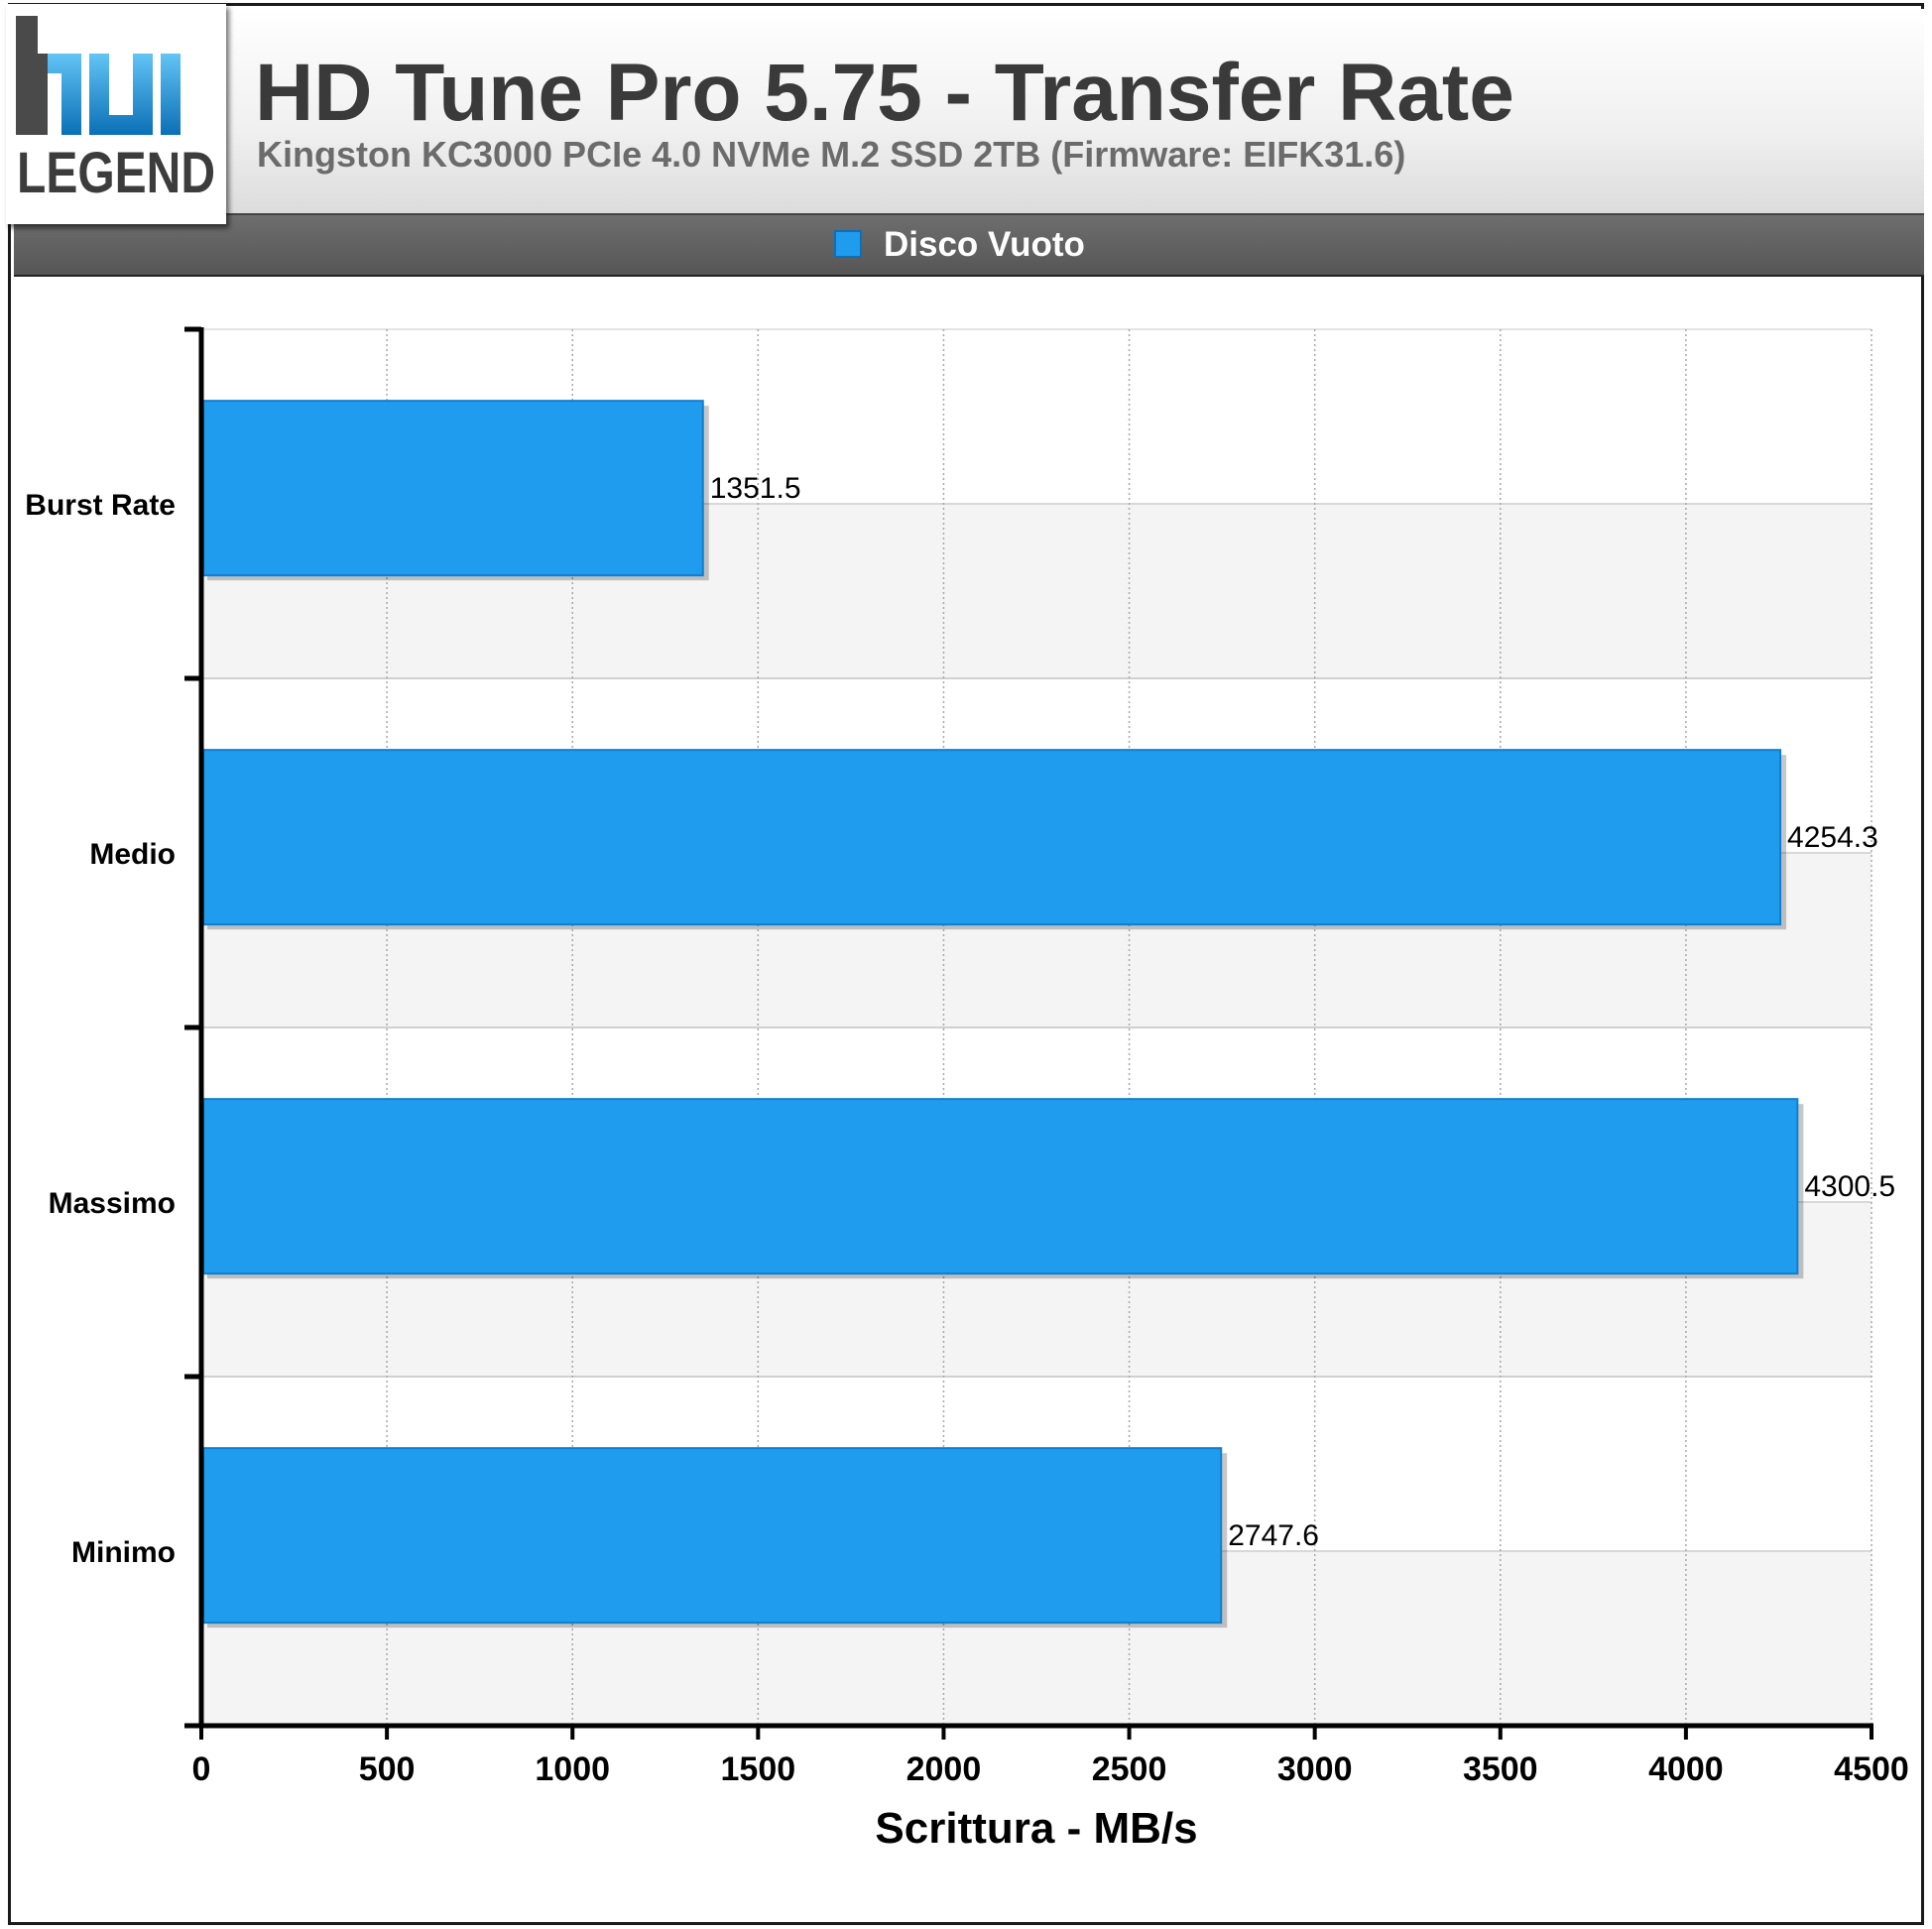 The image size is (1932, 1929). Describe the element at coordinates (1832, 837) in the screenshot. I see `data-label: 4254.3` at that location.